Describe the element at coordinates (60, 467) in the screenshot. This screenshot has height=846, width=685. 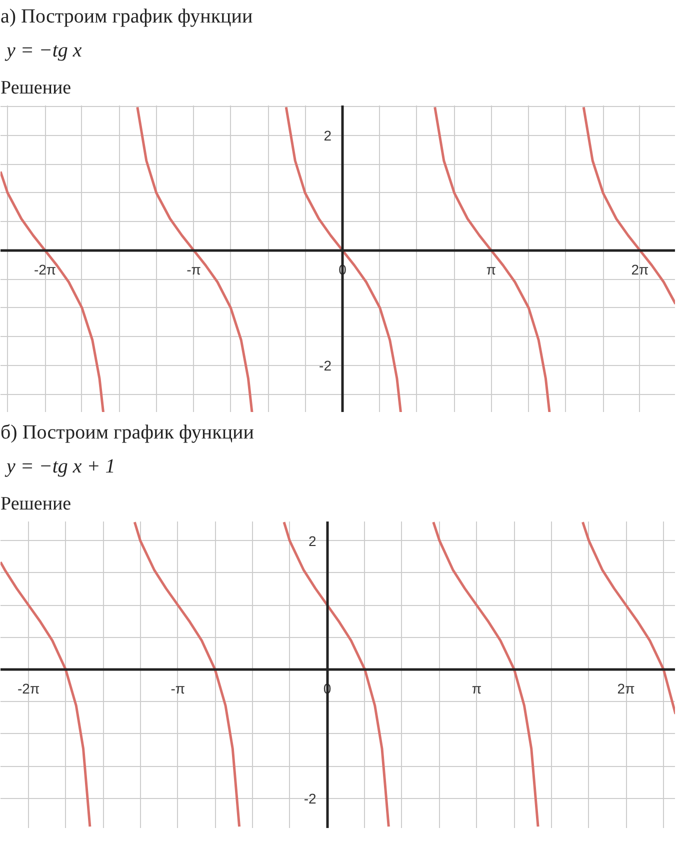
I see `chart-subtitle: y = −tg x + 1` at that location.